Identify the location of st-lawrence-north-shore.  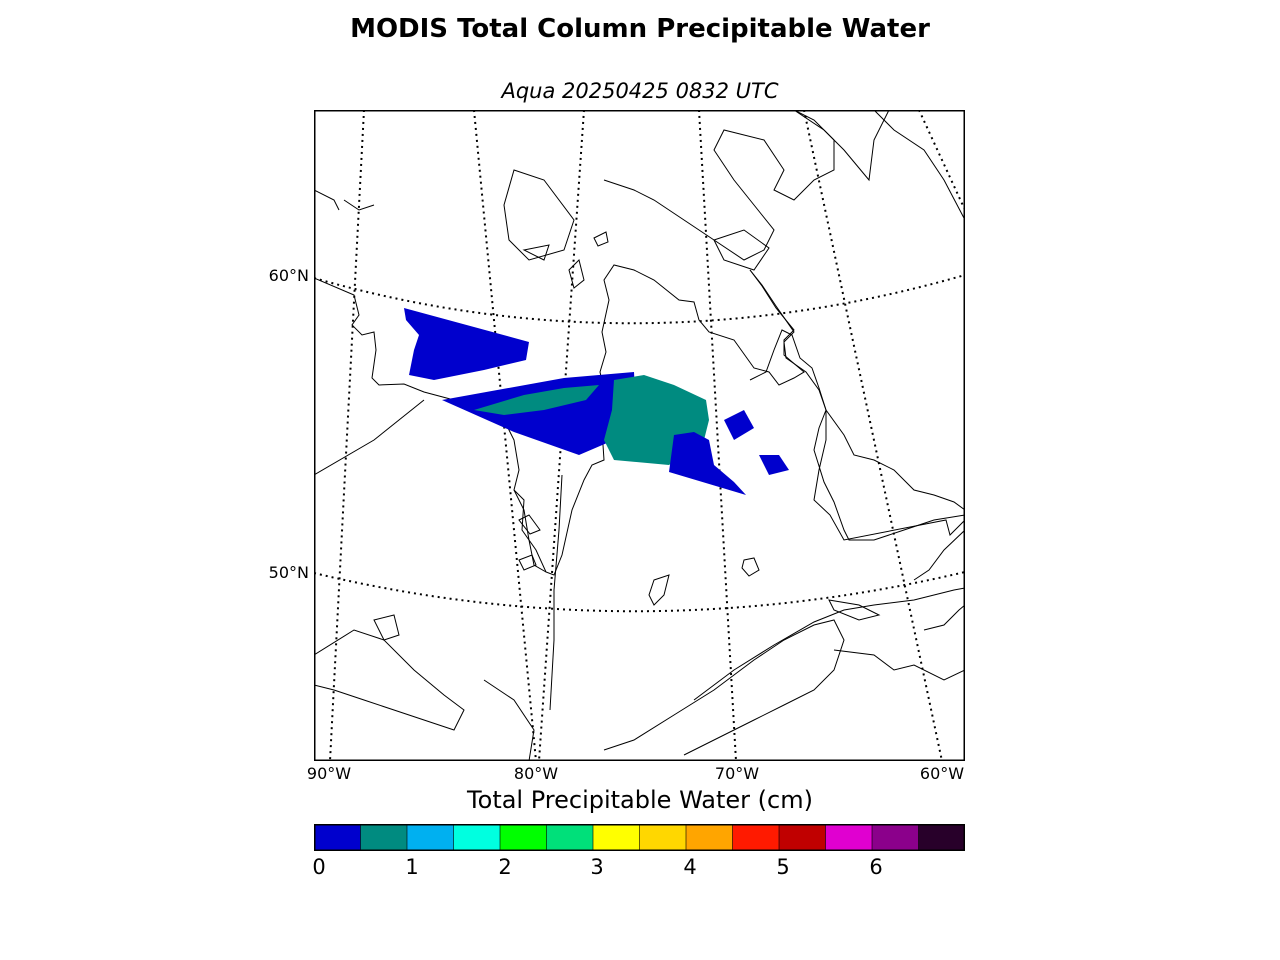
(829, 644).